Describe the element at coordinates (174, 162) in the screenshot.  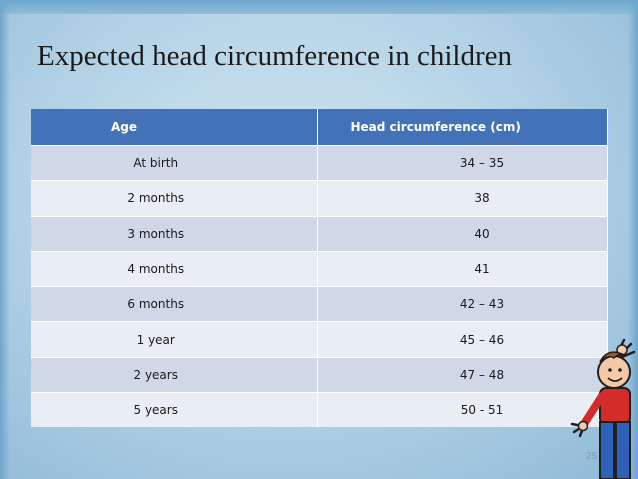
I see `age-cell: At birth` at that location.